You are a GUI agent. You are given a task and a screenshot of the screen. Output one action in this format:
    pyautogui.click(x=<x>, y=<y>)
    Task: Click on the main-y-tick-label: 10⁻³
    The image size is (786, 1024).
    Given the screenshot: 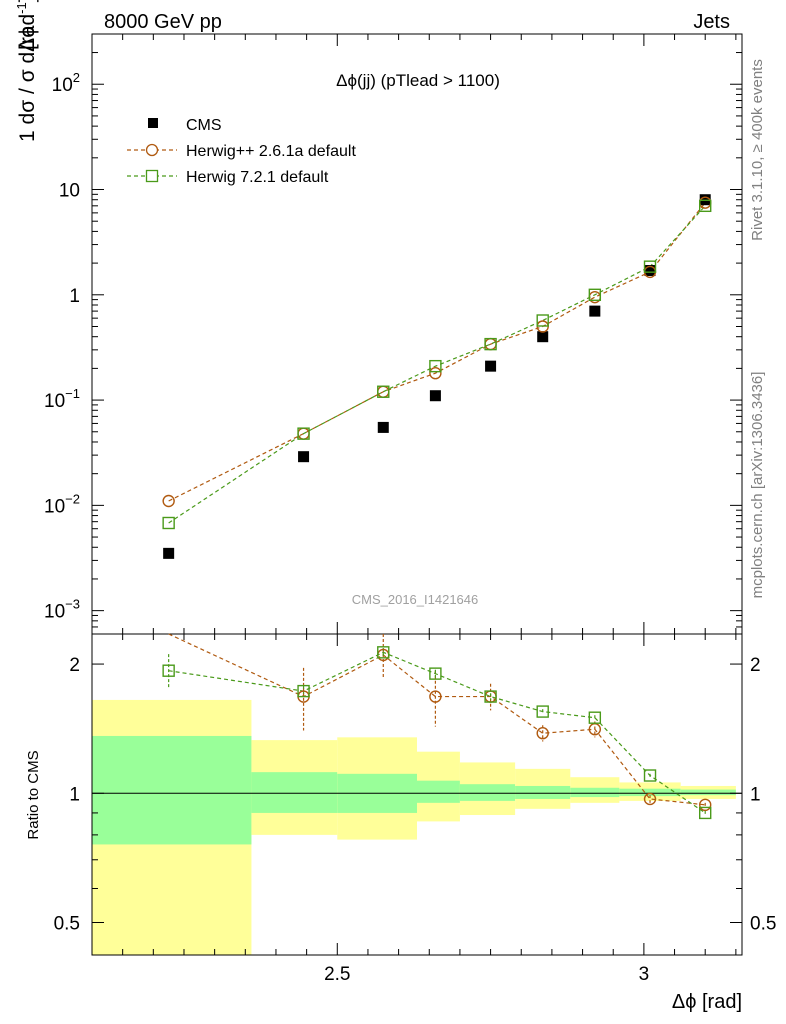 What is the action you would take?
    pyautogui.click(x=62, y=610)
    